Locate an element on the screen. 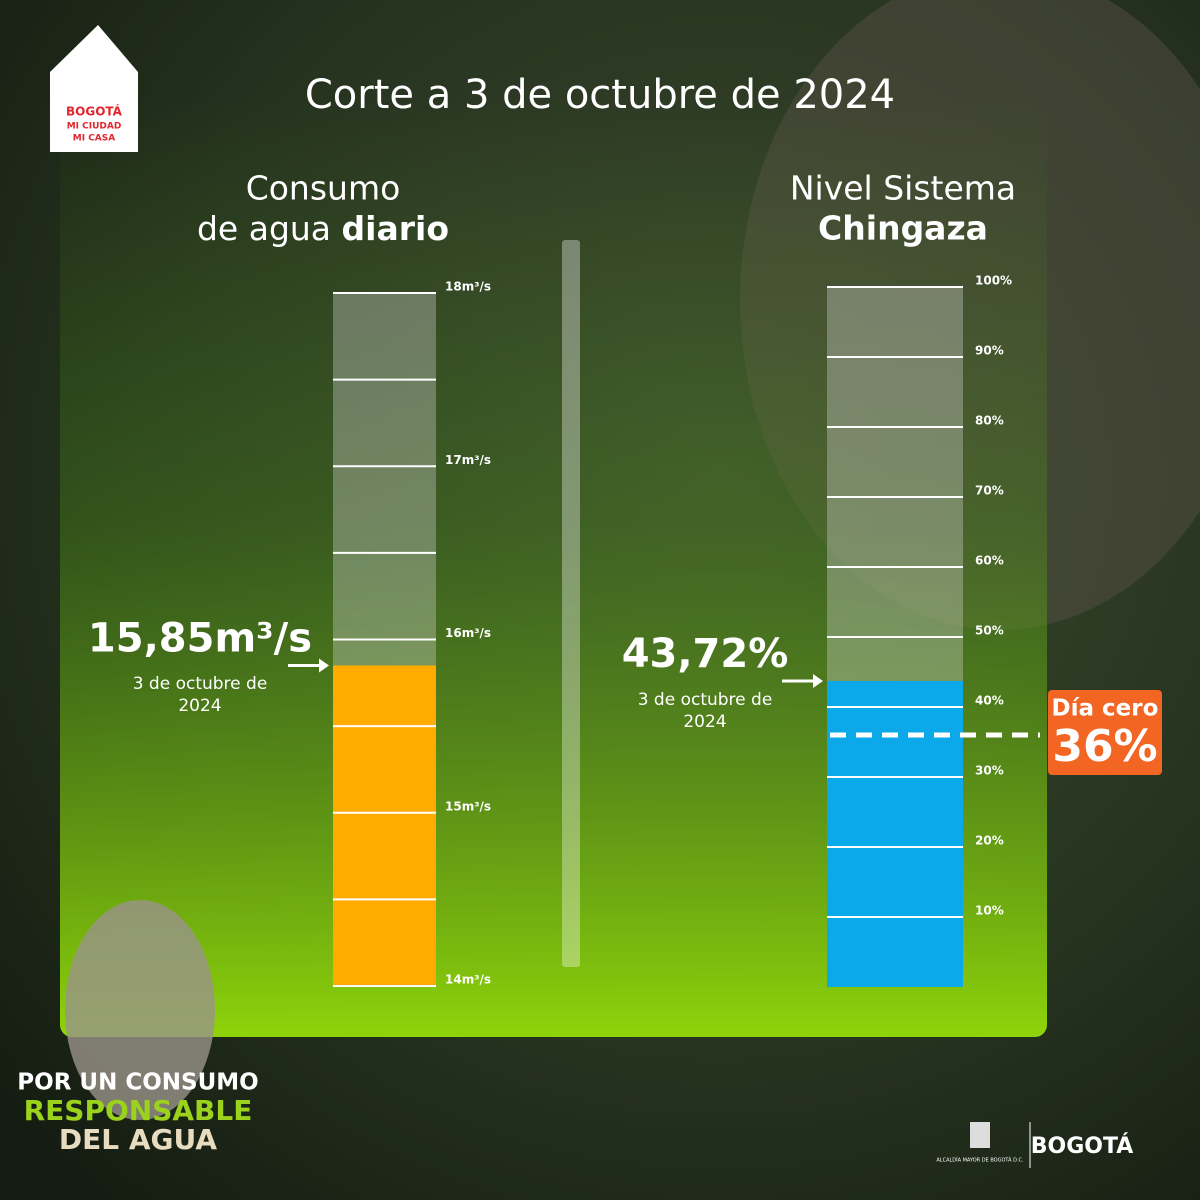 Image resolution: width=1200 pixels, height=1200 pixels. y-tick-label: 15m³/s is located at coordinates (468, 806).